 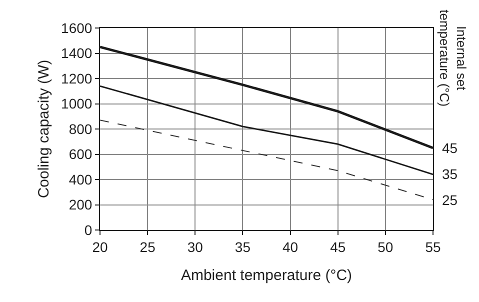 I want to click on series-label: 45, so click(x=450, y=148).